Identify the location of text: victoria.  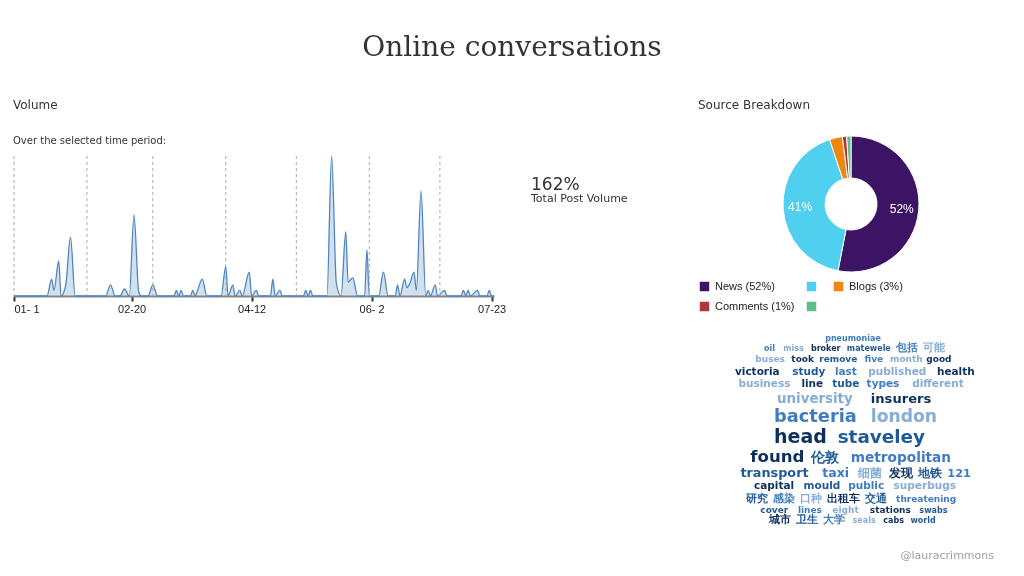
(757, 370).